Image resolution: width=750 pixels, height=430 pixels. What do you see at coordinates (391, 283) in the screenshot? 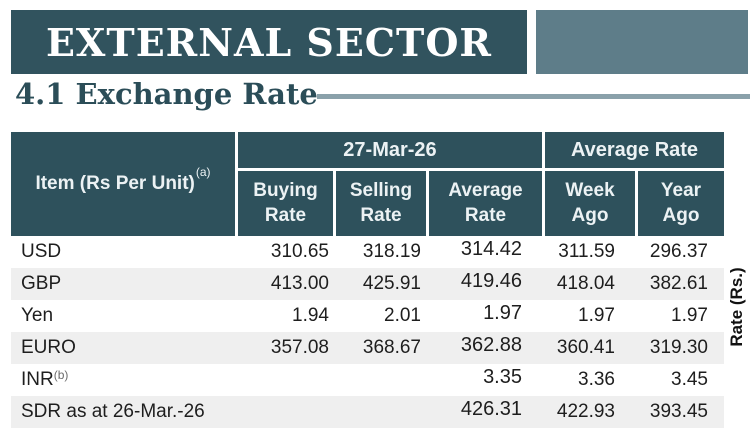
I see `cell-selling-rate: 425.91` at bounding box center [391, 283].